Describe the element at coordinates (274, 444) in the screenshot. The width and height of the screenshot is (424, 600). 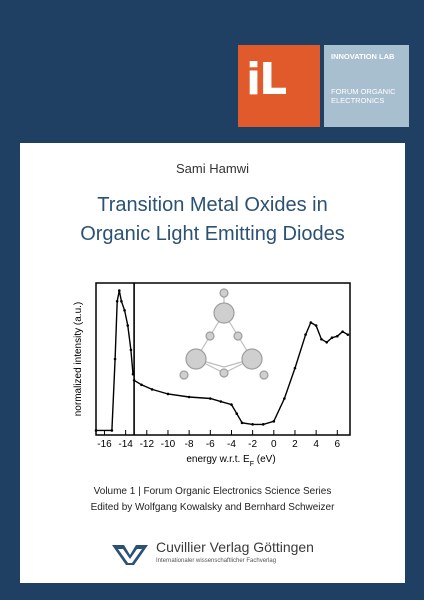
I see `x-tick-label: 0` at that location.